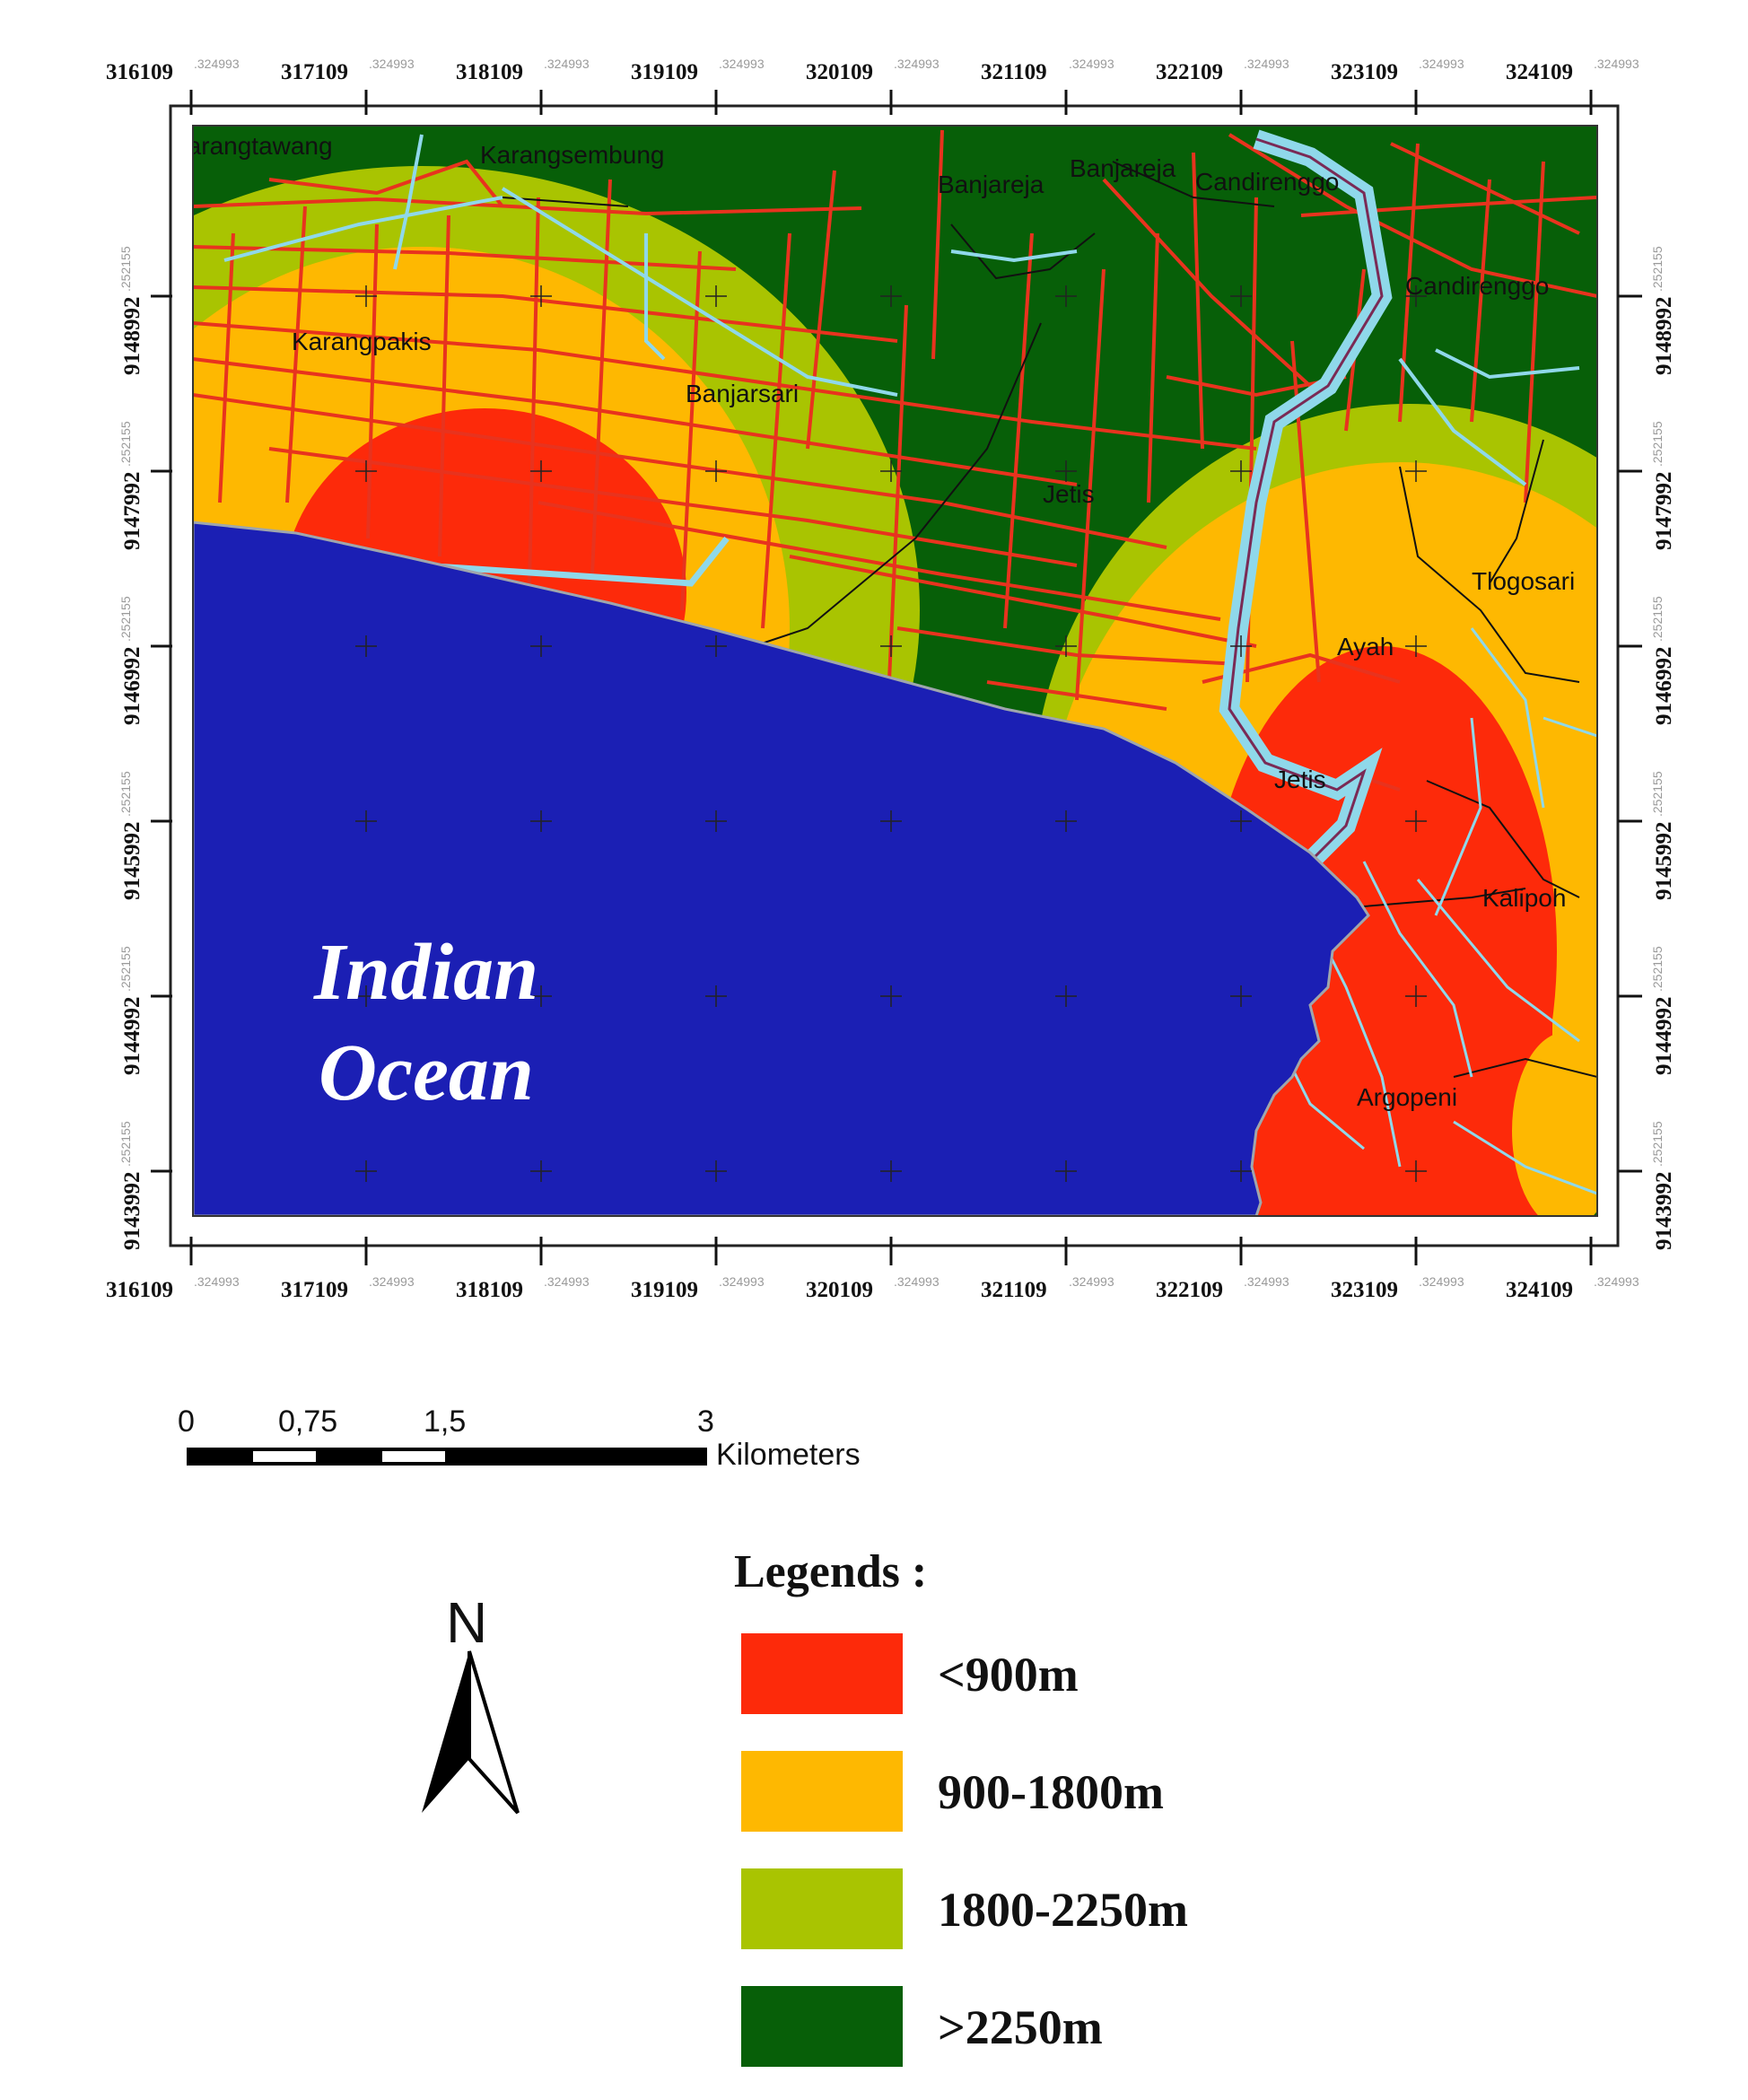 This screenshot has height=2100, width=1748. I want to click on scale-label: 3, so click(706, 1421).